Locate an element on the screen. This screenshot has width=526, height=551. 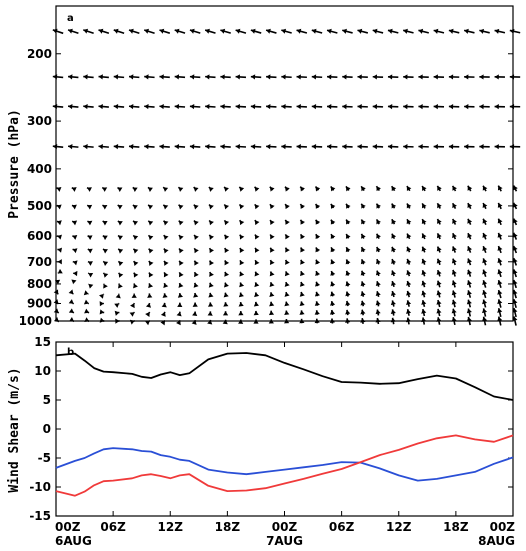
panel-a-ytick-label: 1000 is located at coordinates (35, 321).